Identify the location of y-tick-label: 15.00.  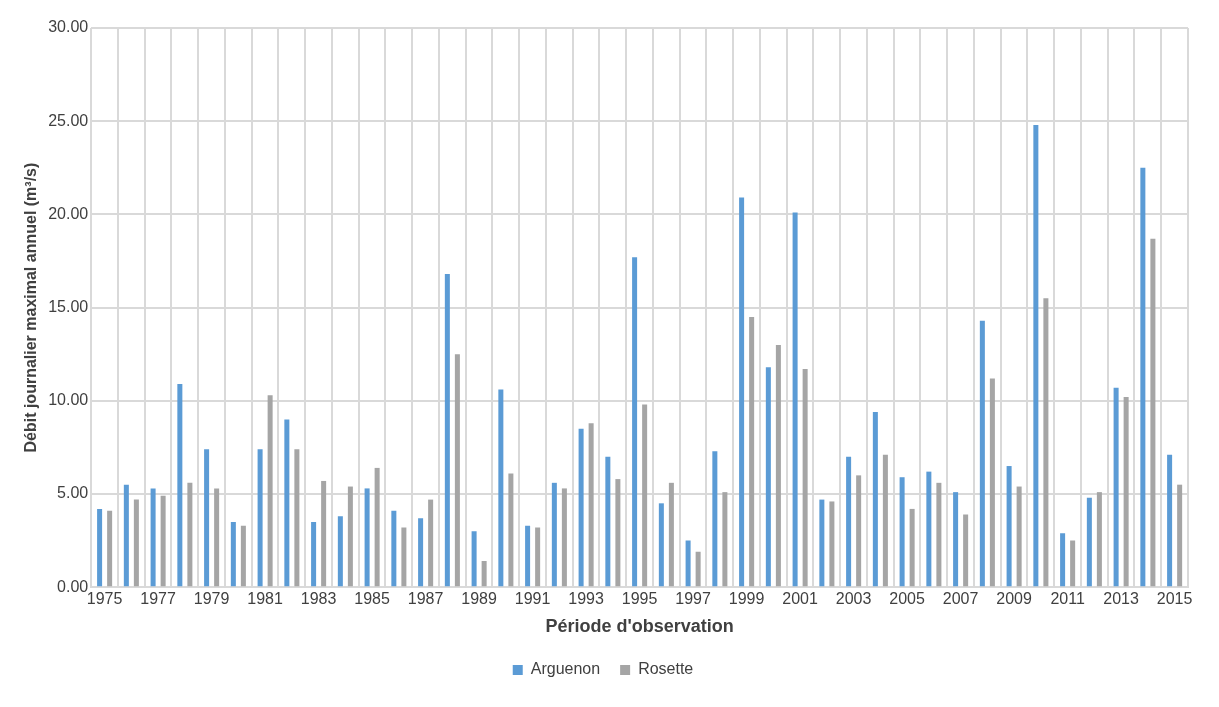
(68, 307).